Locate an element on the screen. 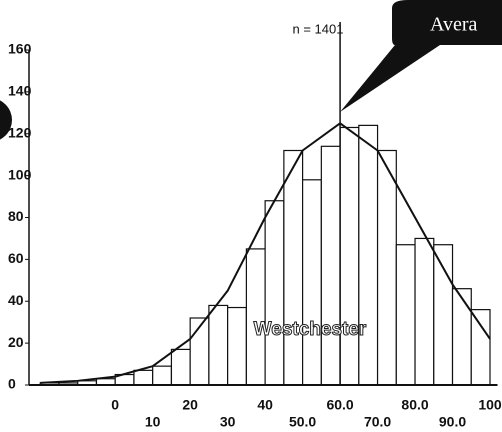 This screenshot has height=432, width=502. y-tick-label: 40 is located at coordinates (16, 300).